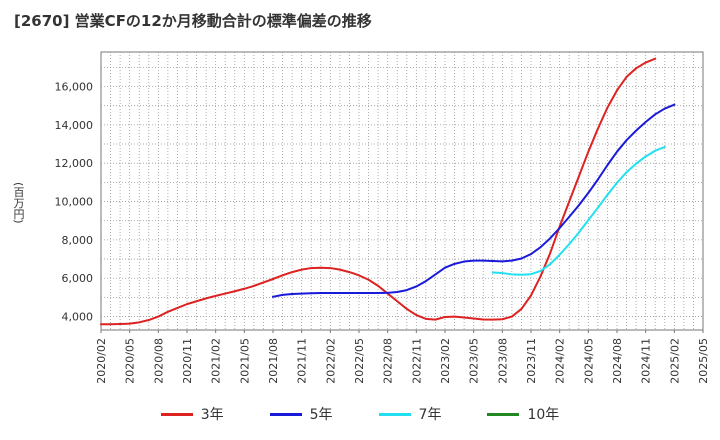  I want to click on x-tick-label: 2024/02, so click(560, 361).